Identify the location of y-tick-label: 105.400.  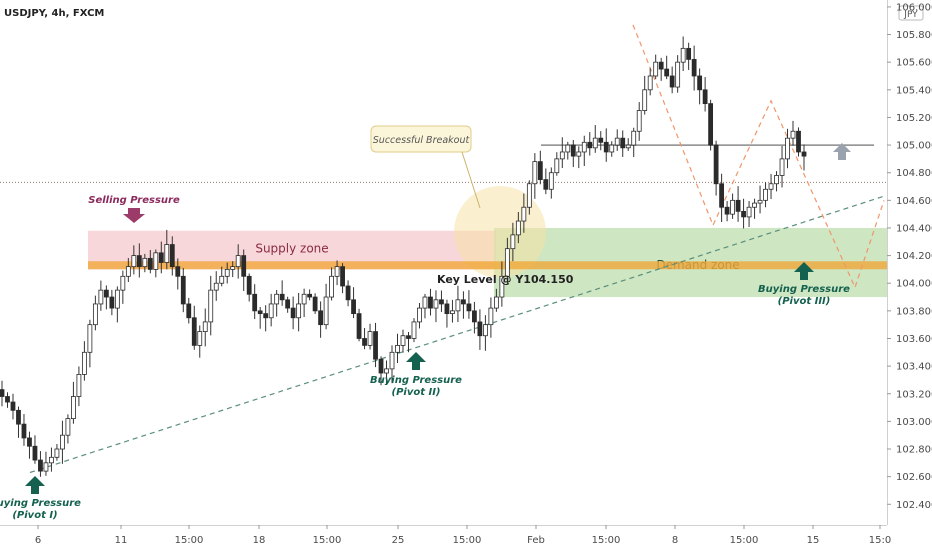
(914, 90).